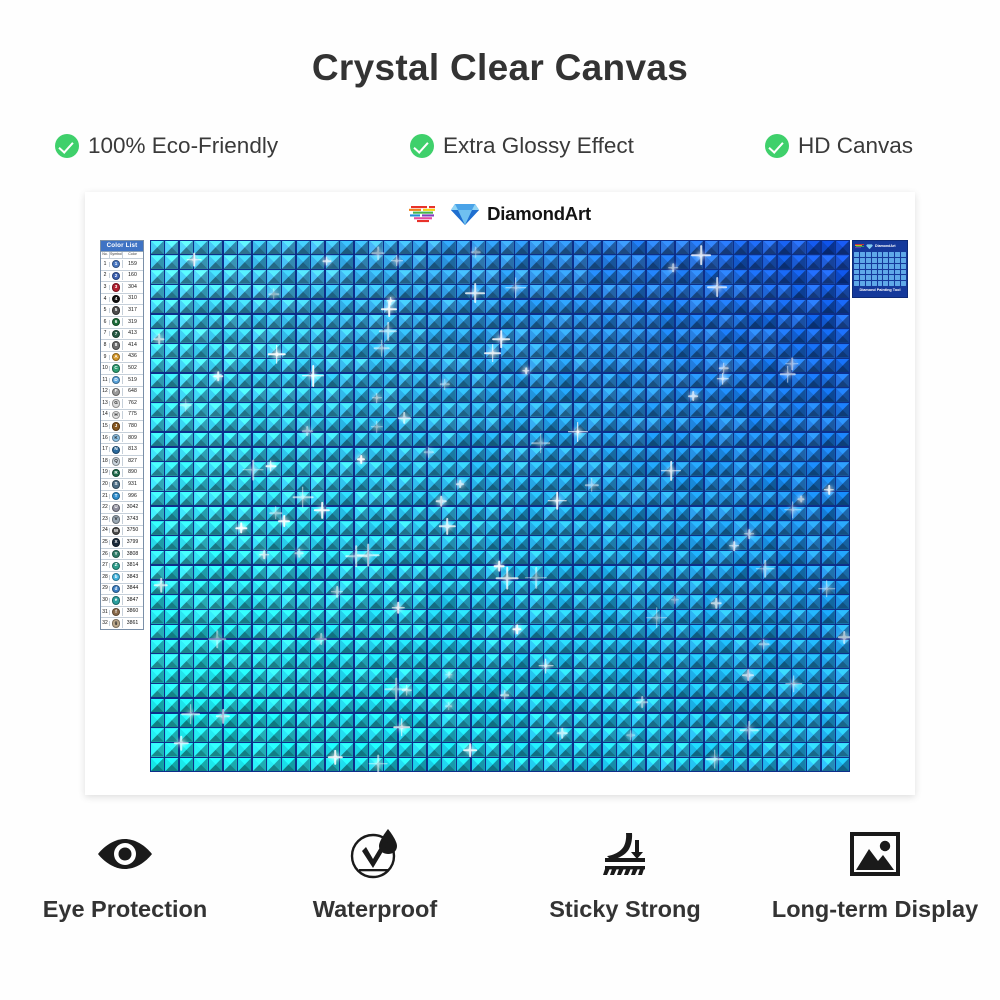  I want to click on color-row-symbol-cell: R, so click(116, 473).